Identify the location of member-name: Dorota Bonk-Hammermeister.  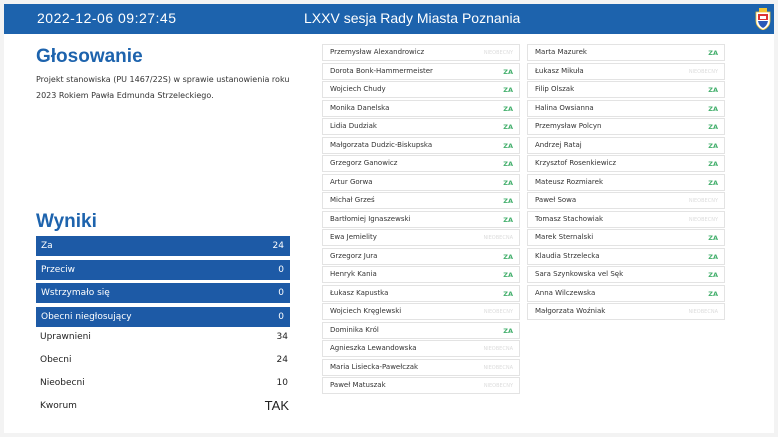
(381, 70).